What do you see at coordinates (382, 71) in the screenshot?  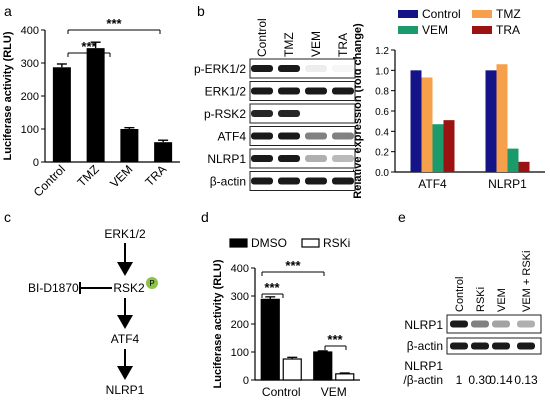 I see `y-tick-label: 1.0` at bounding box center [382, 71].